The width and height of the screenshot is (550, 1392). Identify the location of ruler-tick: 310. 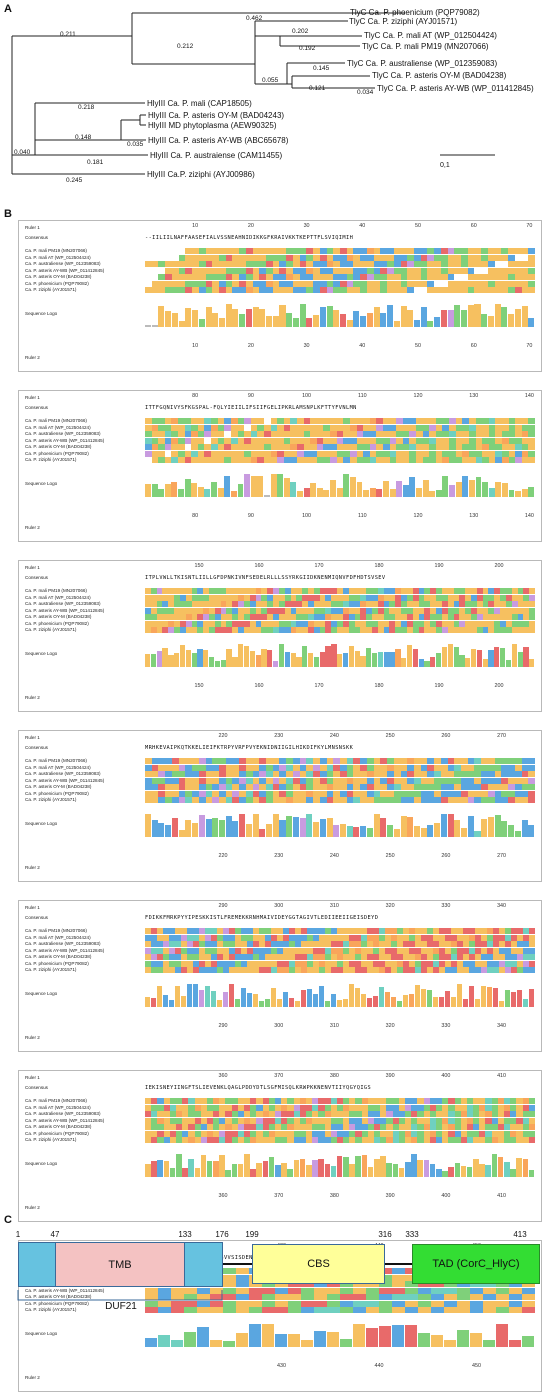
(334, 906).